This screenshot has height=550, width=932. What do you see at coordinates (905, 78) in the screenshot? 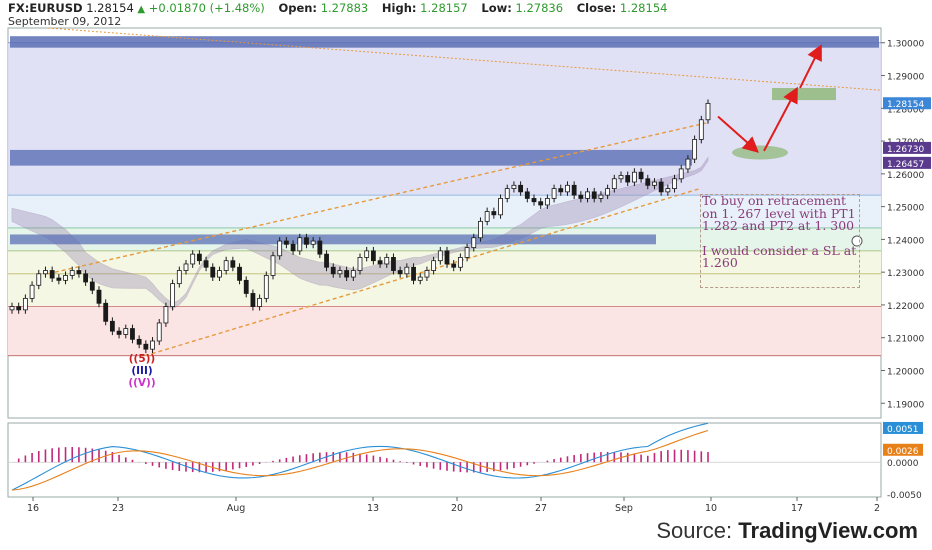
I see `ytick-label: 1.29000` at bounding box center [905, 78].